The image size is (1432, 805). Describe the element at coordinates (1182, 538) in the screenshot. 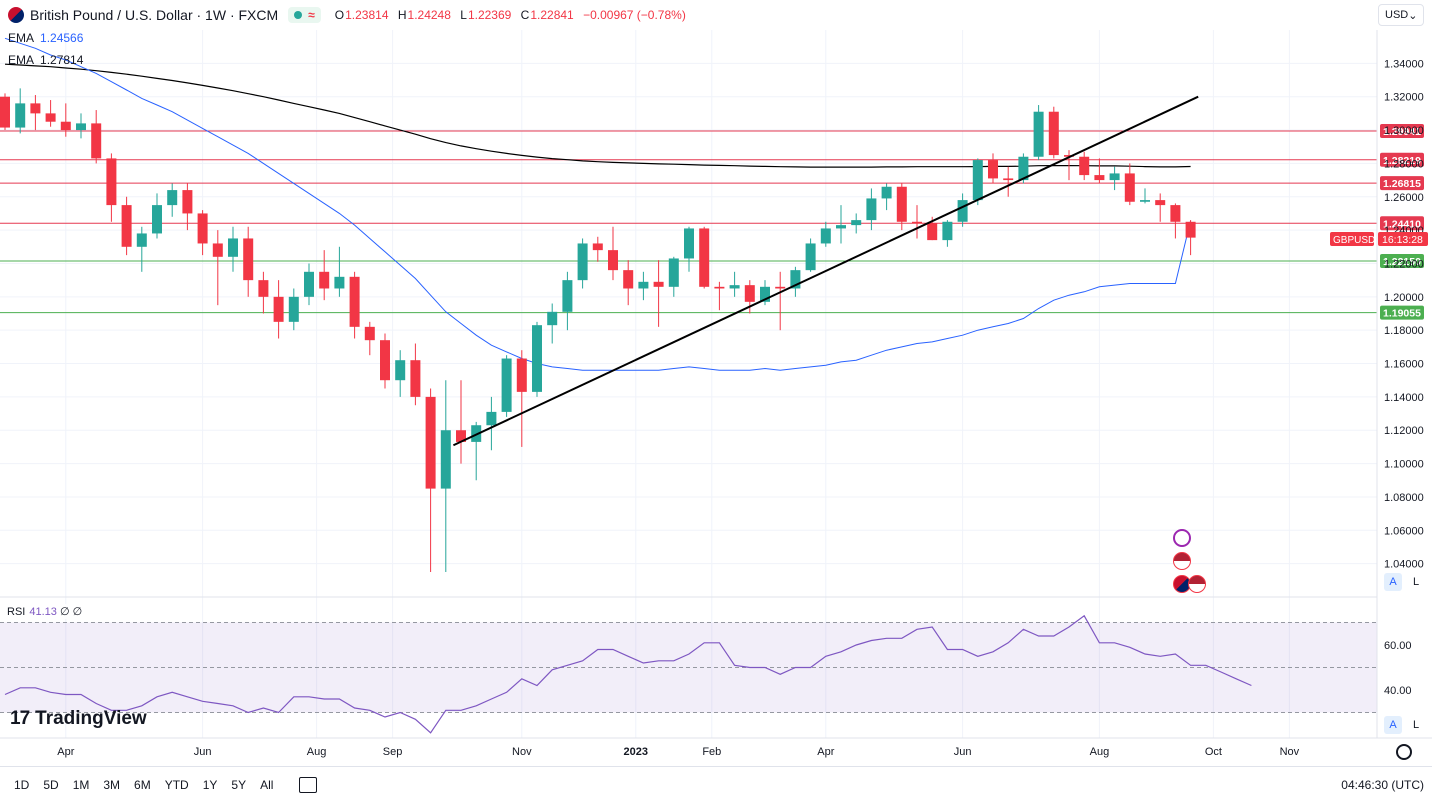

I see `lightning-event-icon` at that location.